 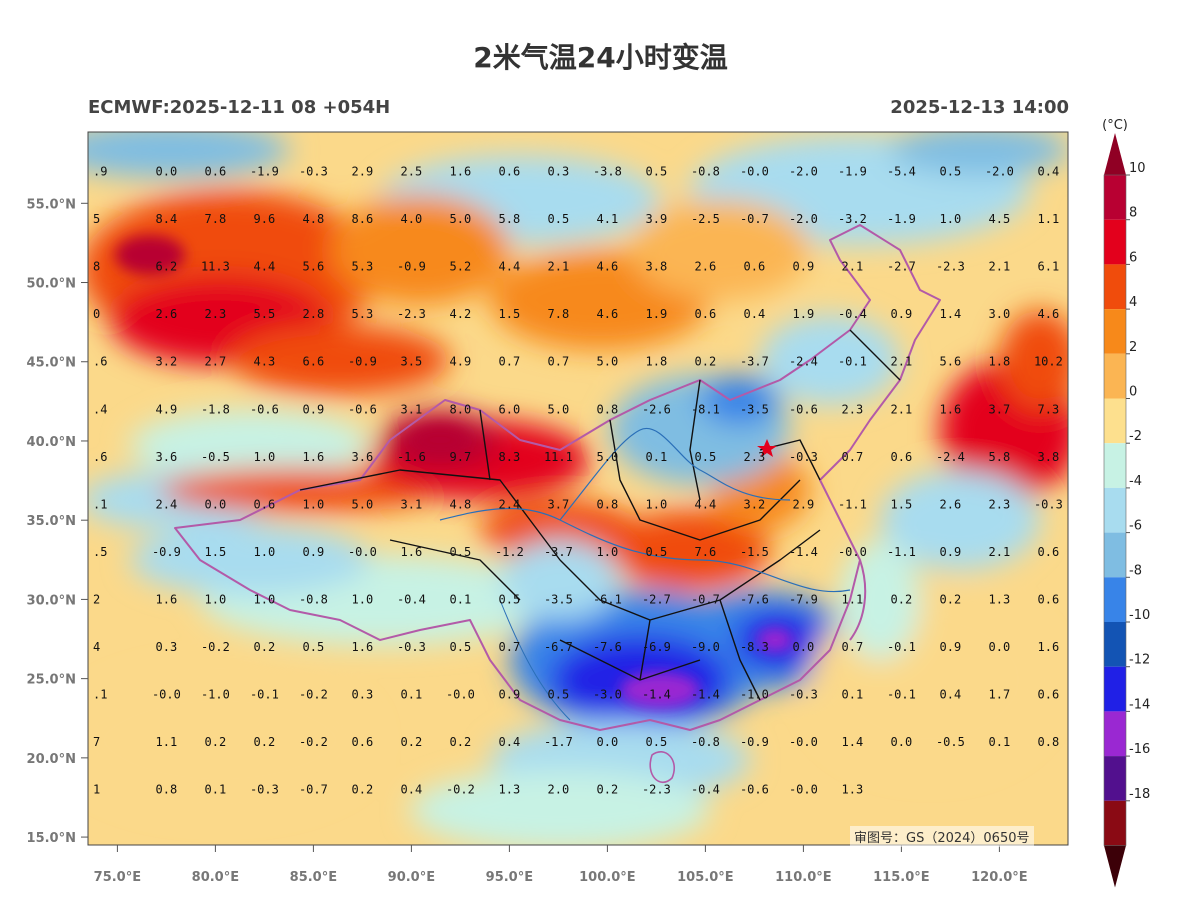 I want to click on grid-value-label: 3.7, so click(x=559, y=504).